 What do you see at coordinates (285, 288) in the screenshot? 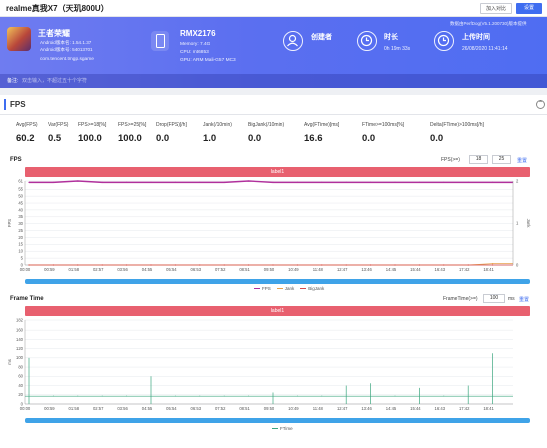
I see `legend-jank: Jank` at bounding box center [285, 288].